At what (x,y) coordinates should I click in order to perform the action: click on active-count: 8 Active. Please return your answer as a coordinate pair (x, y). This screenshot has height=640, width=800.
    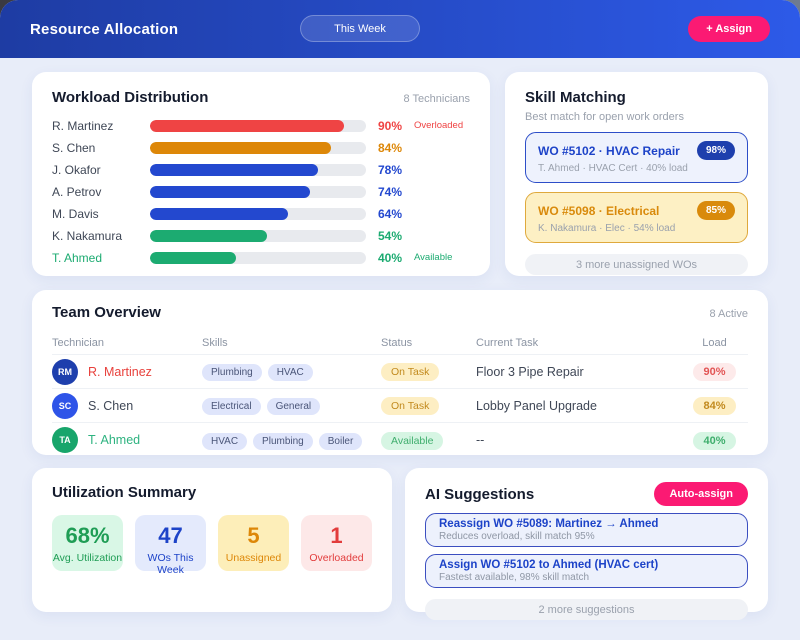
    Looking at the image, I should click on (728, 314).